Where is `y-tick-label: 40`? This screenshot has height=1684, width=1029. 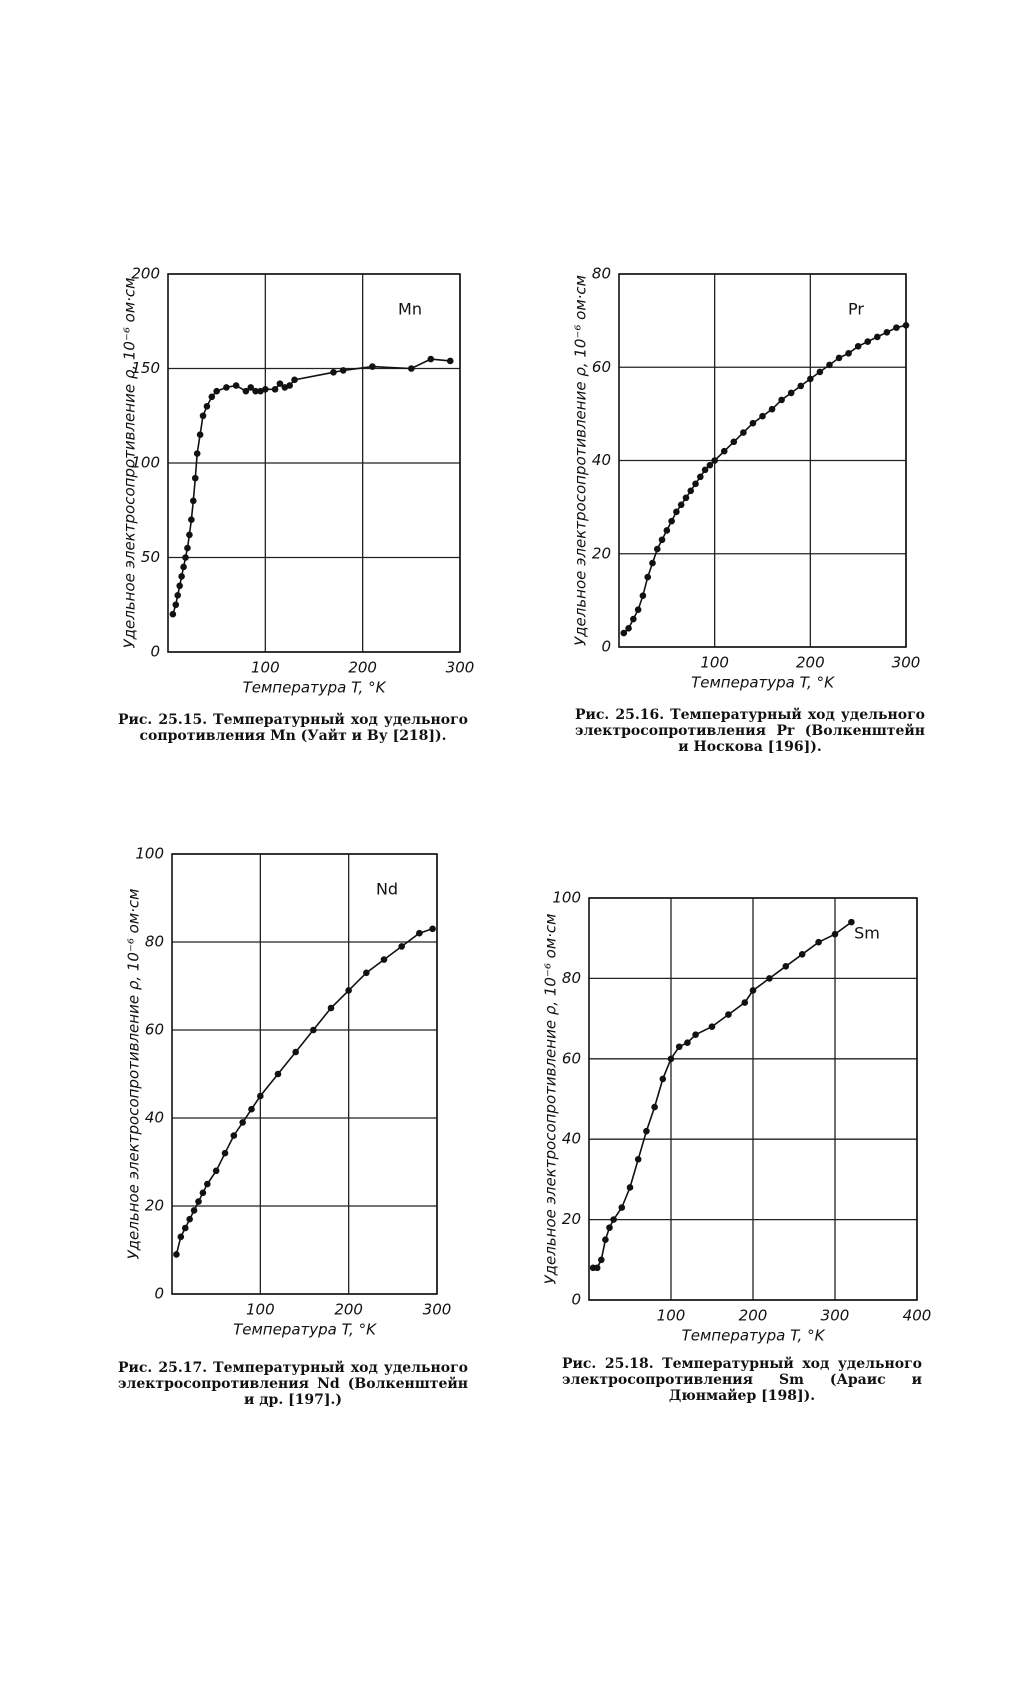
y-tick-label: 40 is located at coordinates (601, 460).